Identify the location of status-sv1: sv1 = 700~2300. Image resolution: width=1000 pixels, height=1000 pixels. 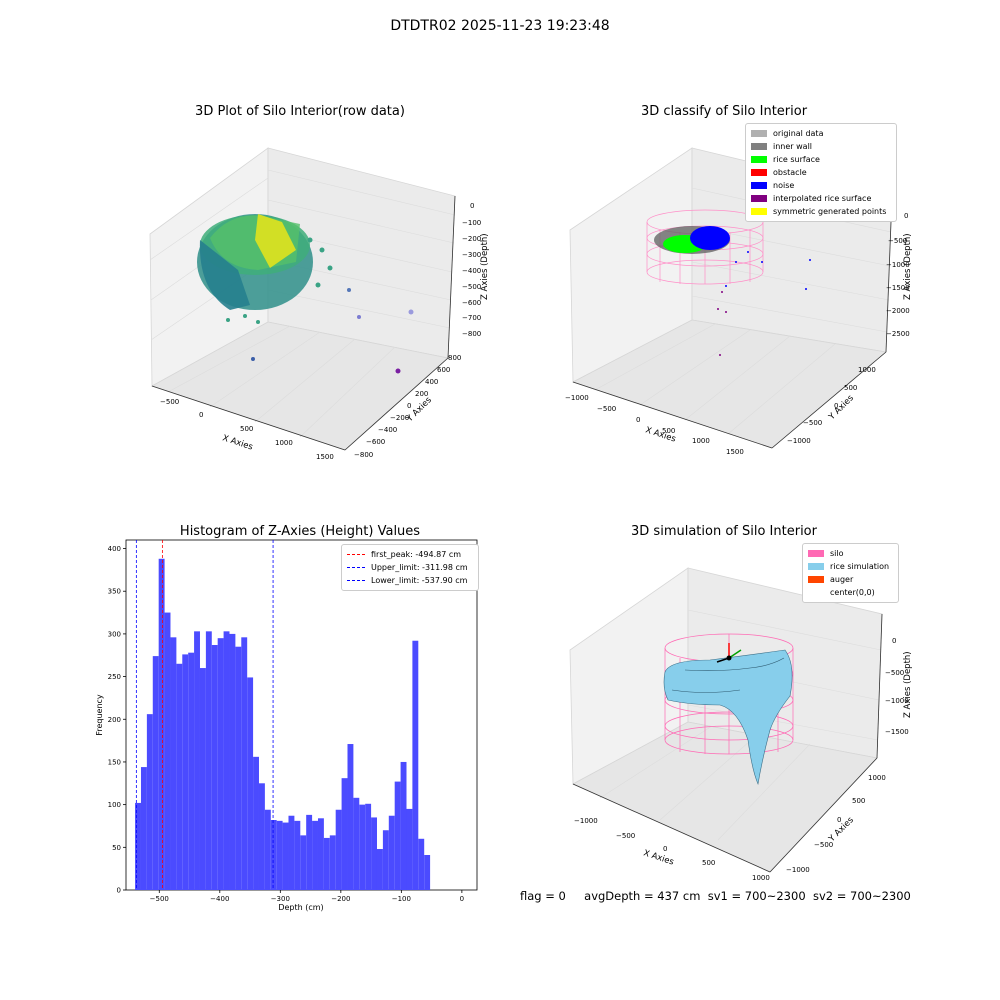
(756, 896).